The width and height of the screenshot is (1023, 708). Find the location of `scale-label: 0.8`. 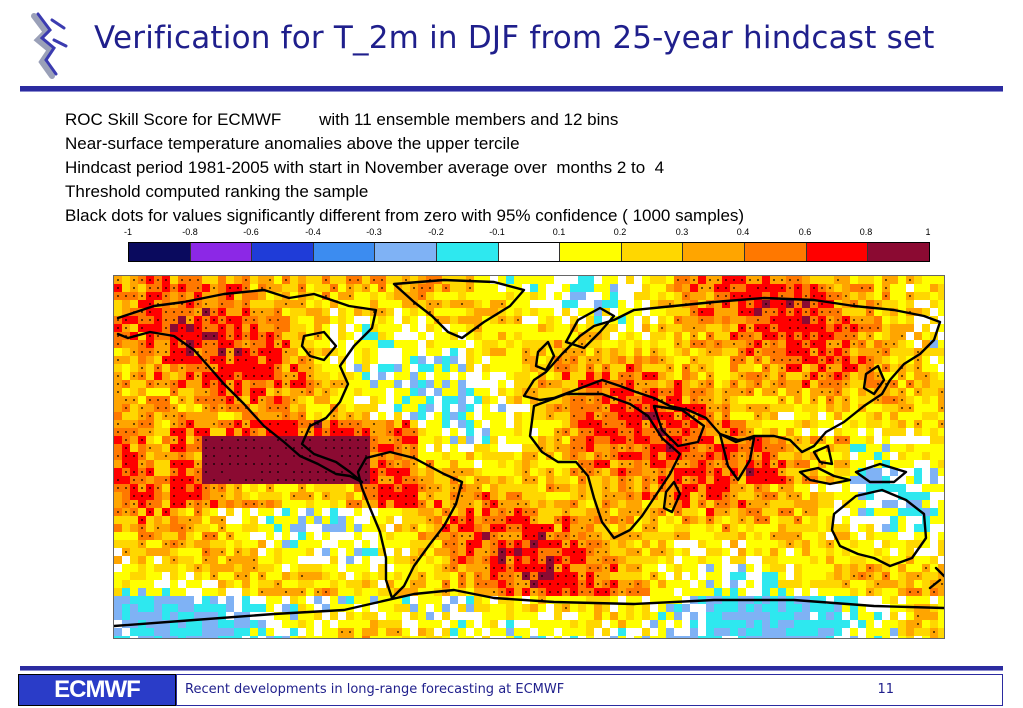

scale-label: 0.8 is located at coordinates (866, 232).